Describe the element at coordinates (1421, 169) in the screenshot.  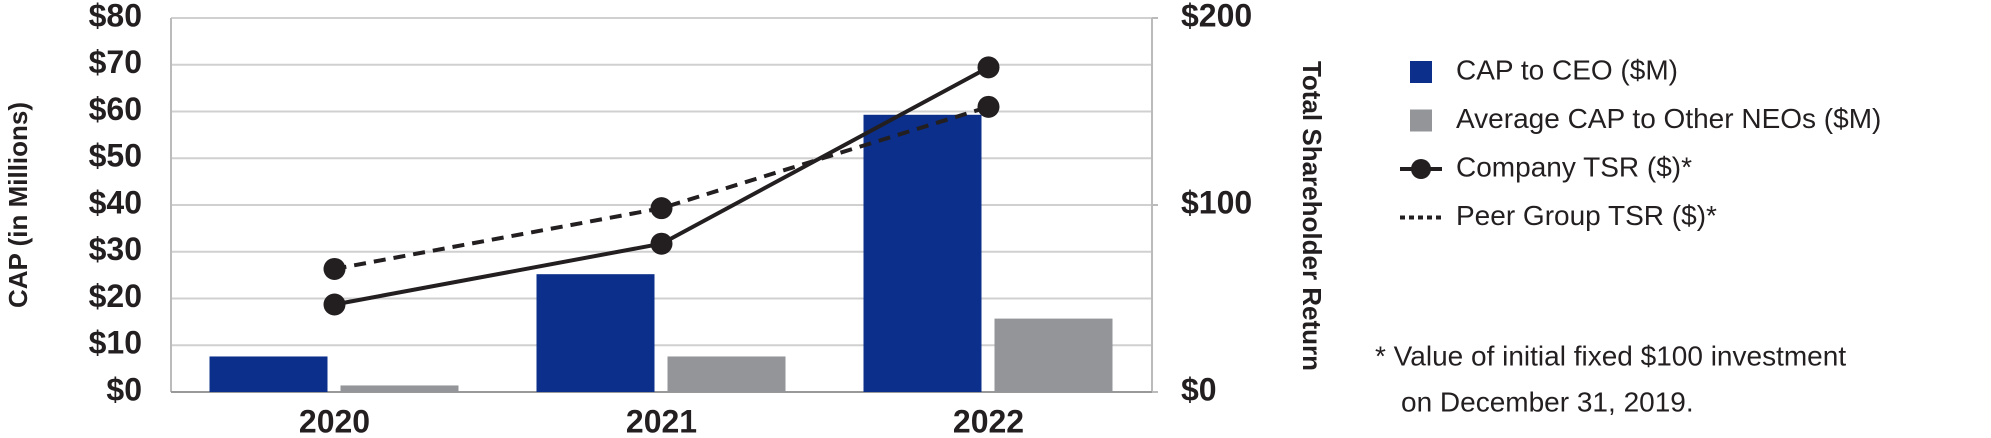
I see `legend-marker` at that location.